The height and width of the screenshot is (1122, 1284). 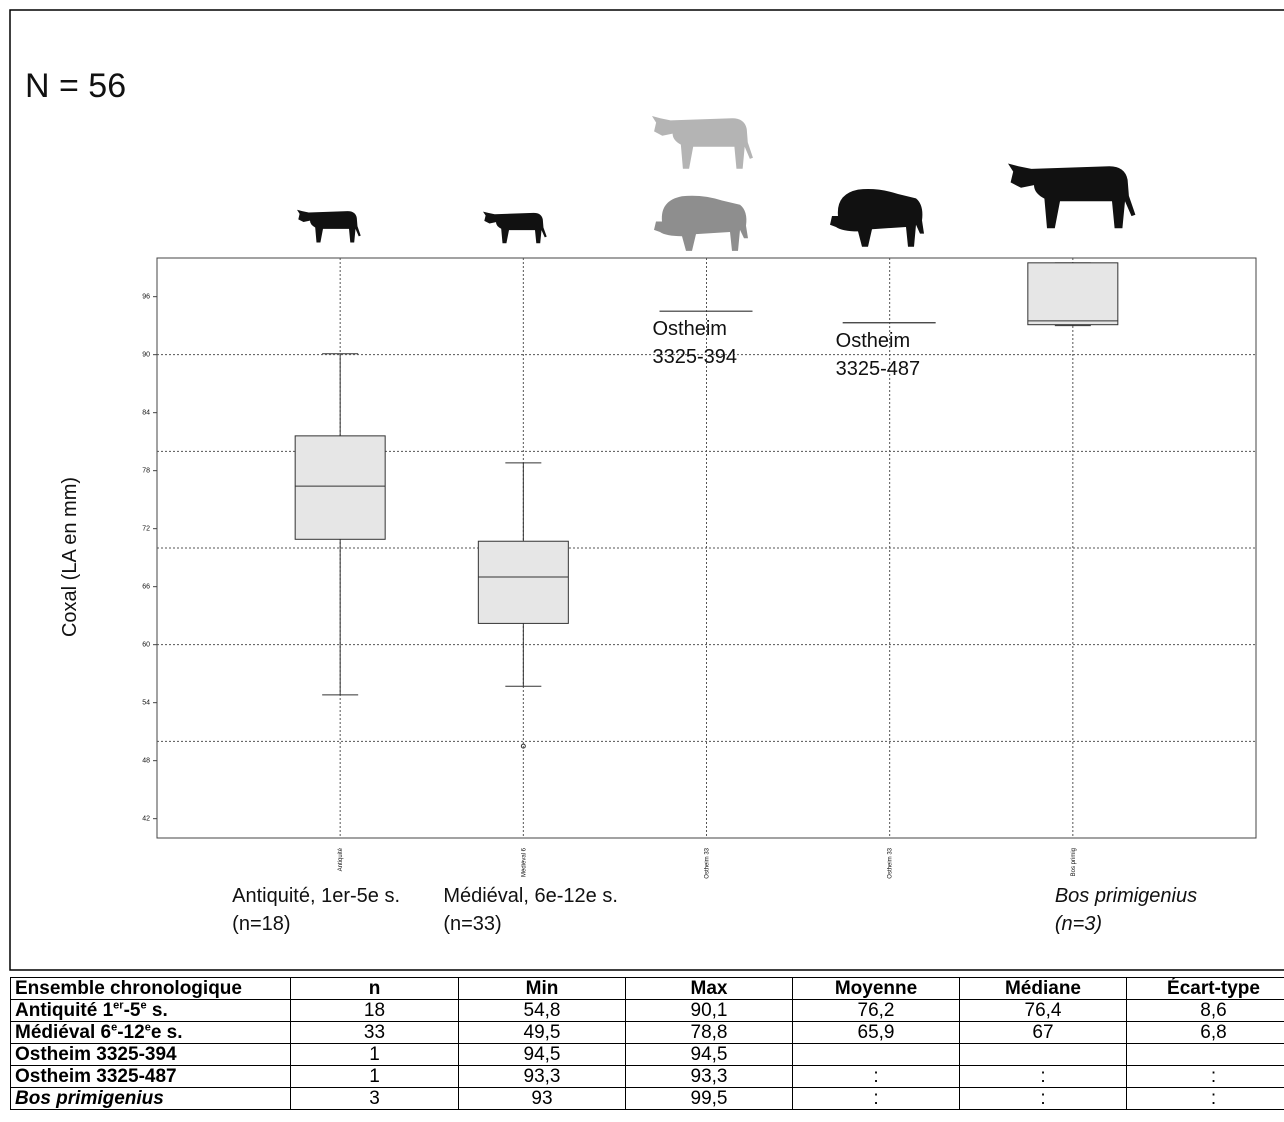 I want to click on table-cell: 33, so click(x=374, y=1032).